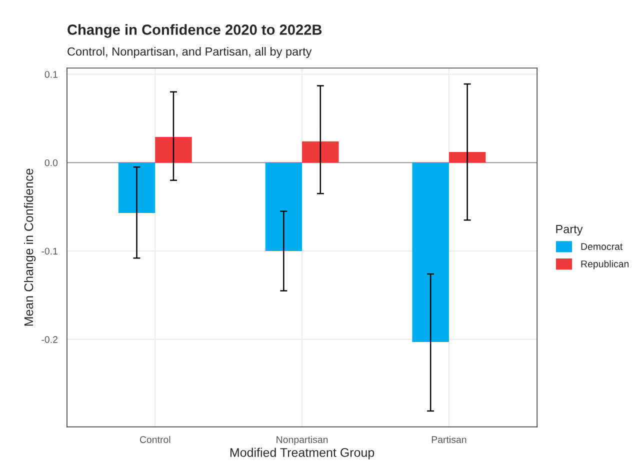  I want to click on y-axis-title: Mean Change in Confidence, so click(30, 247).